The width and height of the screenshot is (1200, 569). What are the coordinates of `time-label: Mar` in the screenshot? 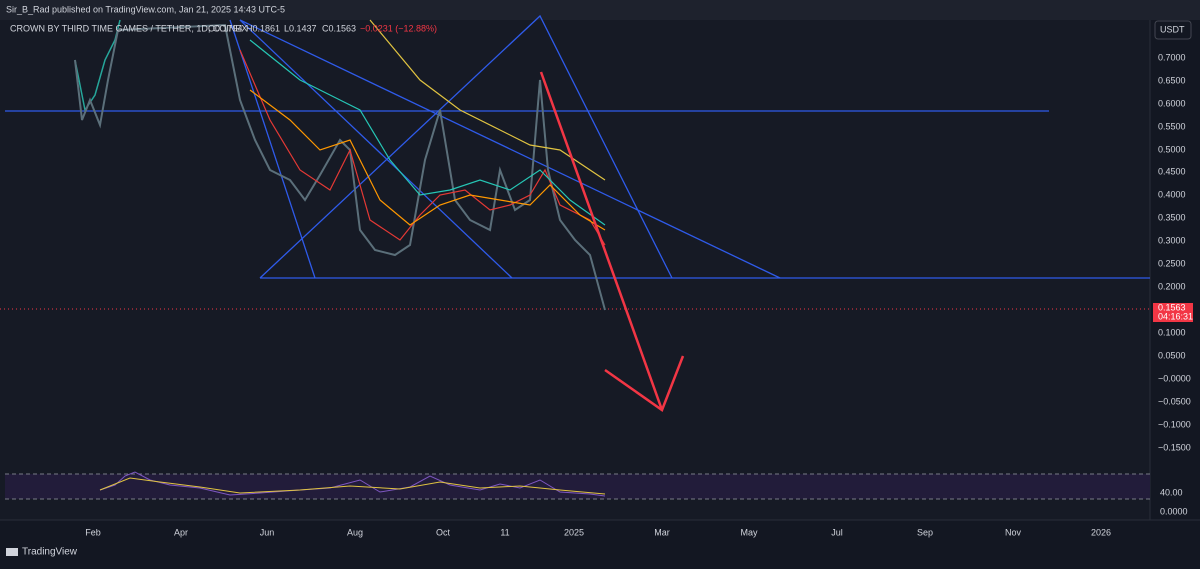 It's located at (662, 532).